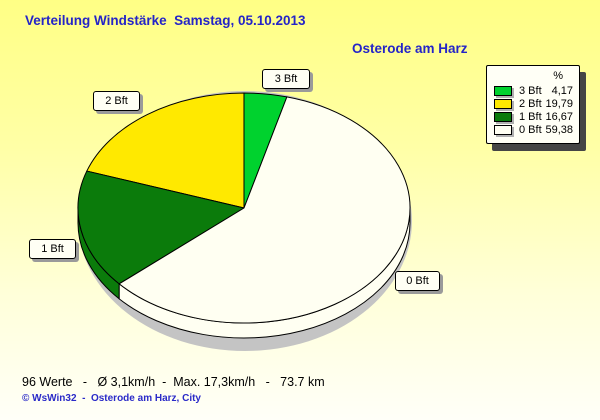 This screenshot has width=600, height=420. I want to click on legend-swatch-0bft, so click(503, 129).